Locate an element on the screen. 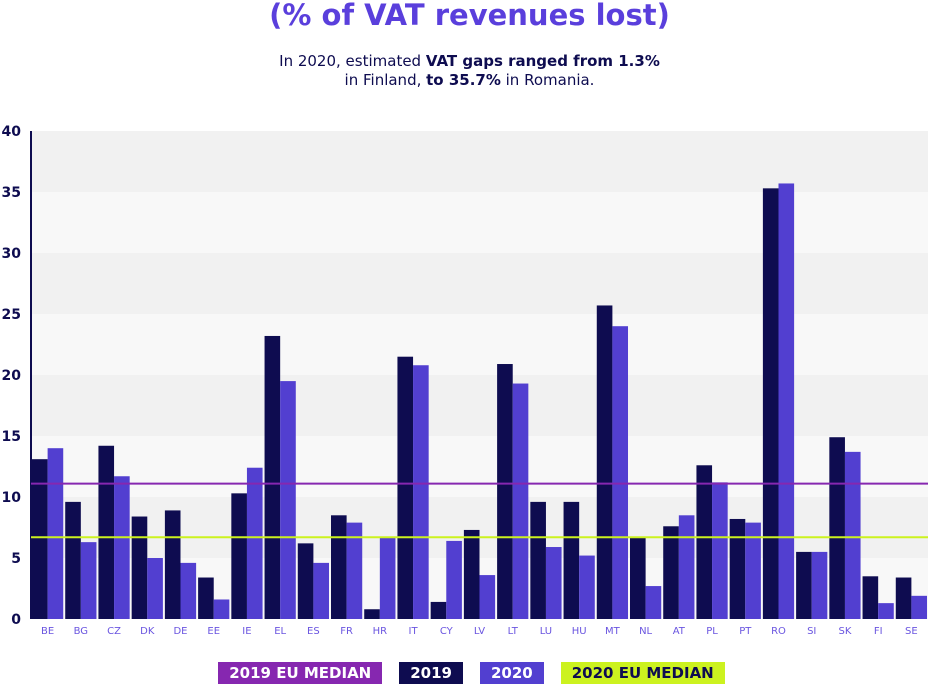 The width and height of the screenshot is (939, 694). x-tick-label: PT is located at coordinates (745, 631).